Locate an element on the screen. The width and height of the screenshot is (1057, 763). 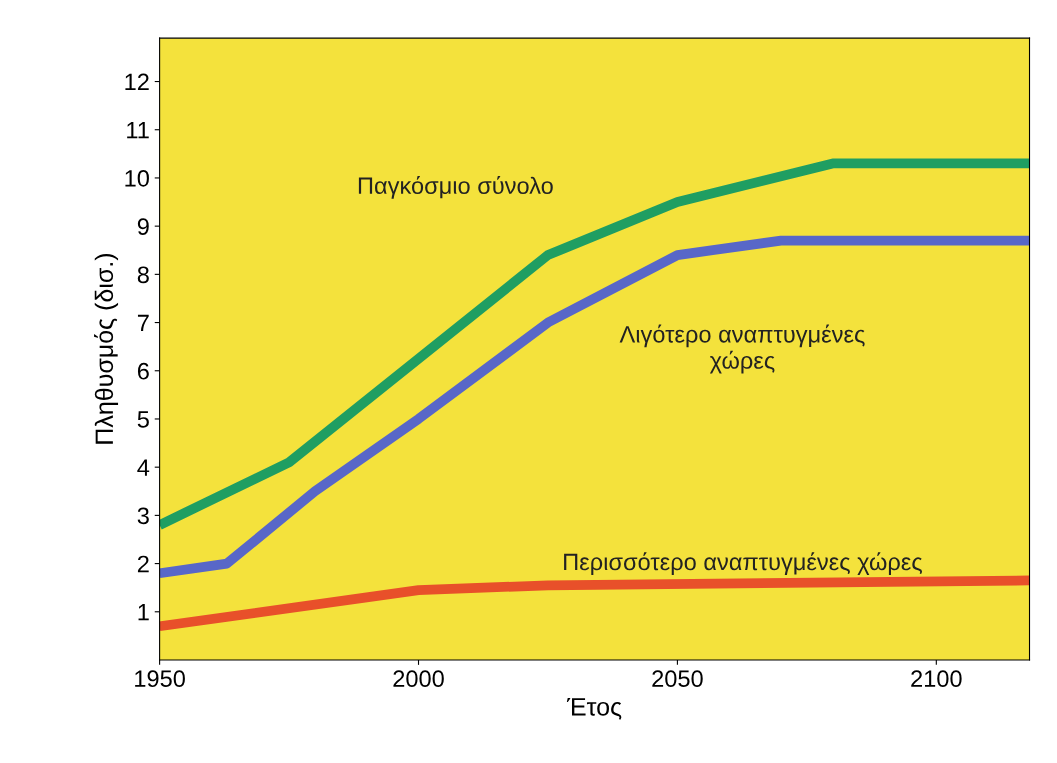
x-tick-label: 1950 is located at coordinates (160, 679).